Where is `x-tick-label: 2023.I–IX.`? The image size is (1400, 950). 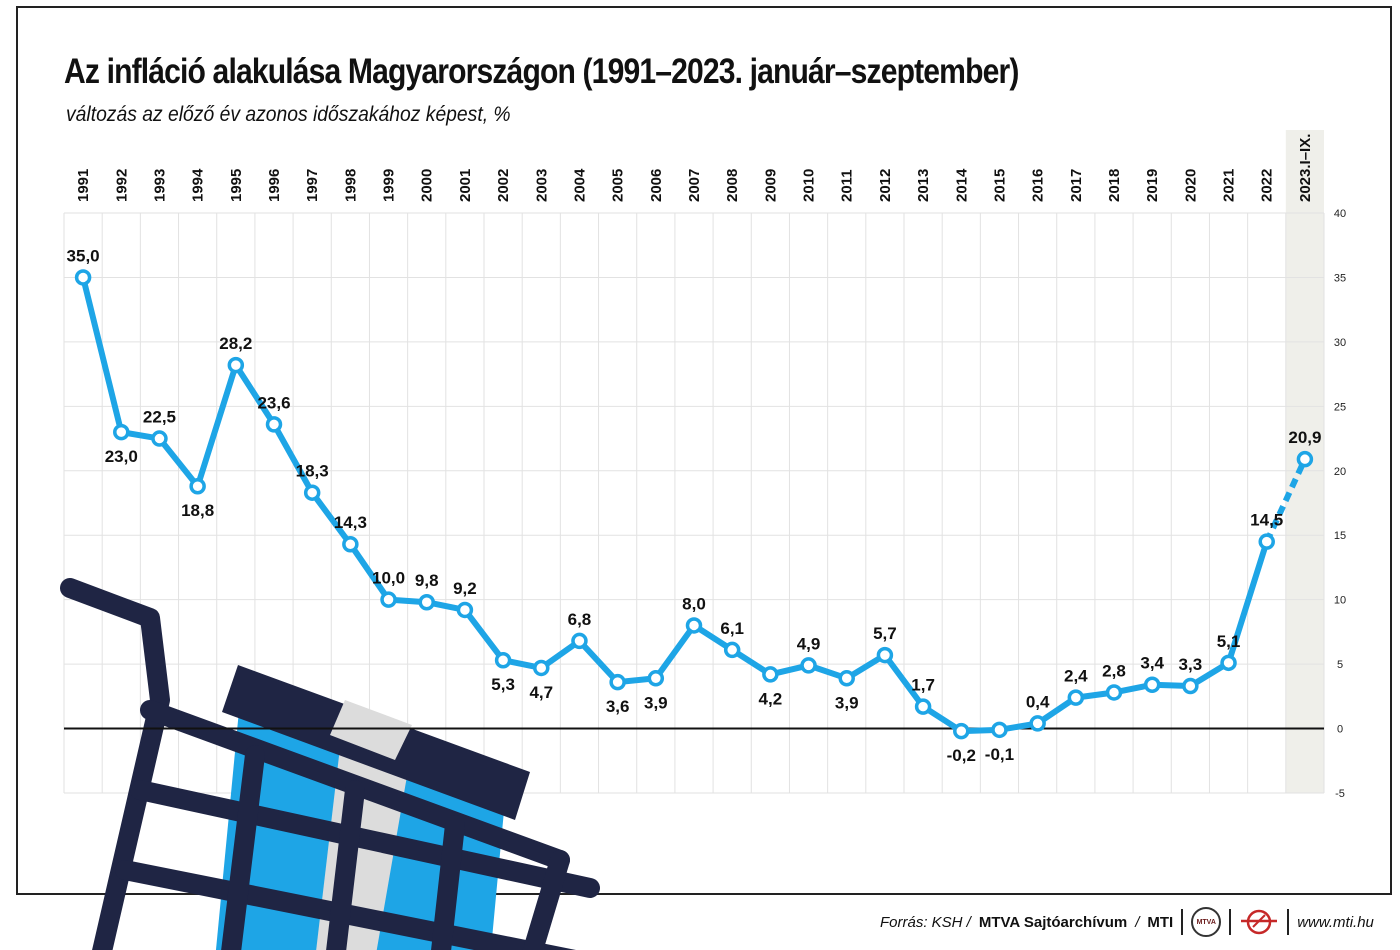
x-tick-label: 2023.I–IX. is located at coordinates (1305, 168).